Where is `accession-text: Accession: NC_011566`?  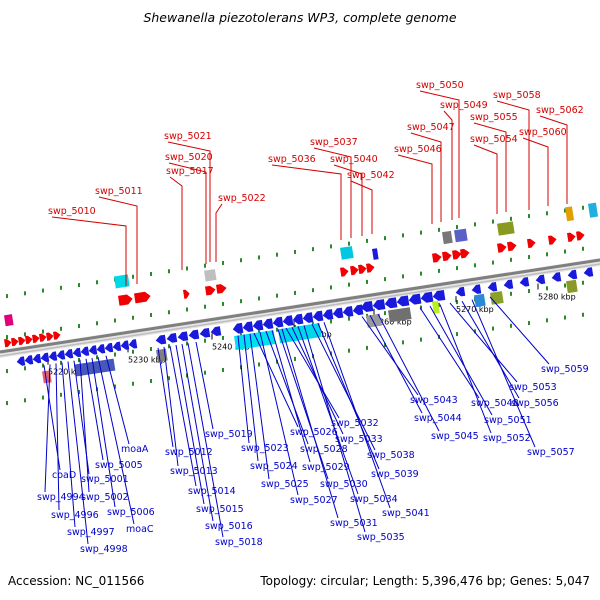
accession-text: Accession: NC_011566 is located at coordinates (76, 581).